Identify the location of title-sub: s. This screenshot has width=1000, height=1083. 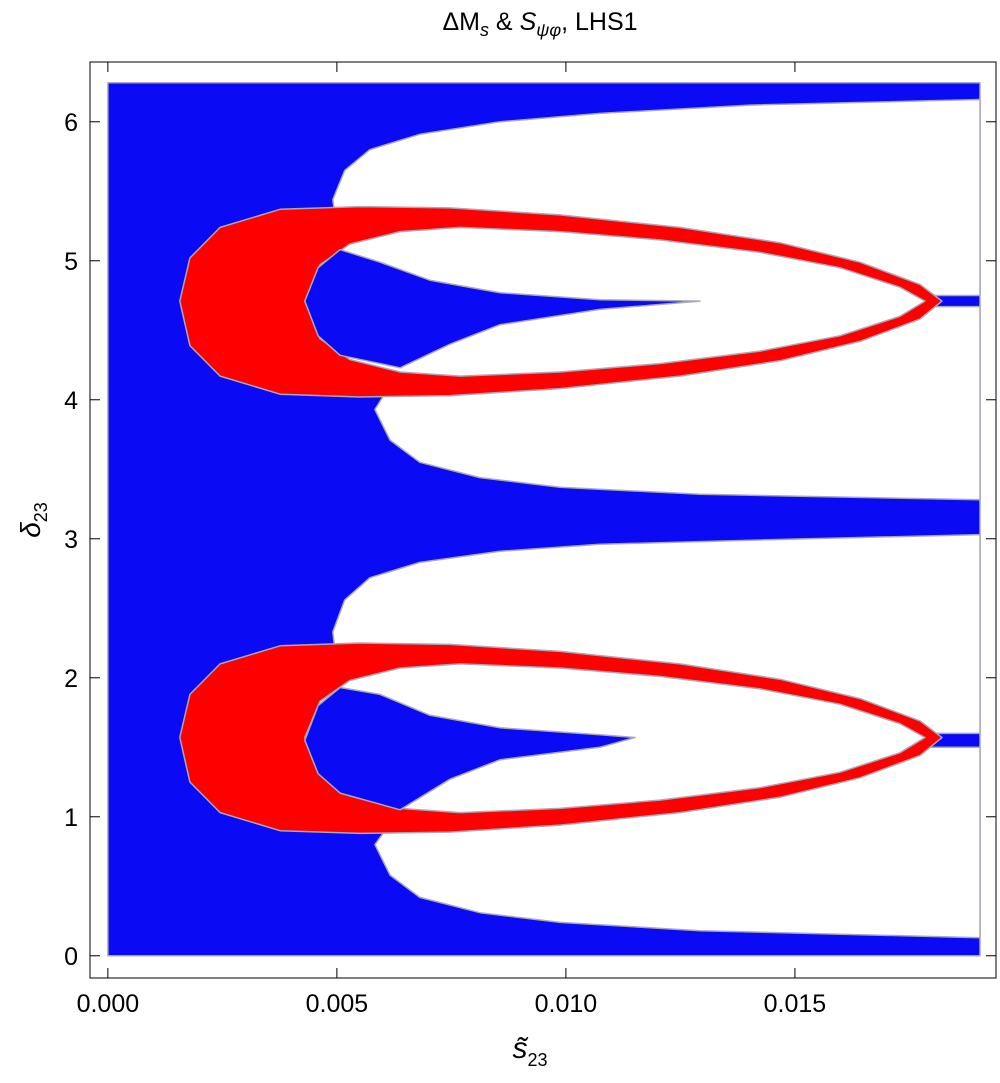
(484, 30).